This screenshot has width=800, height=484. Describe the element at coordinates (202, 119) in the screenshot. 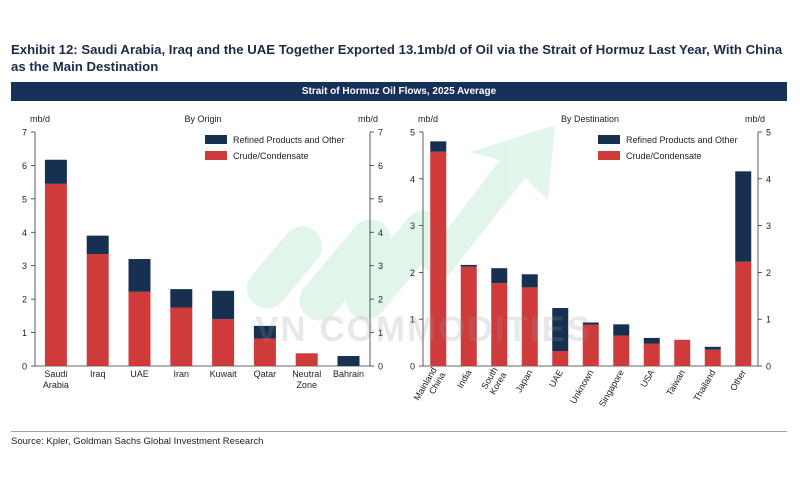

I see `chart-title: By Origin` at that location.